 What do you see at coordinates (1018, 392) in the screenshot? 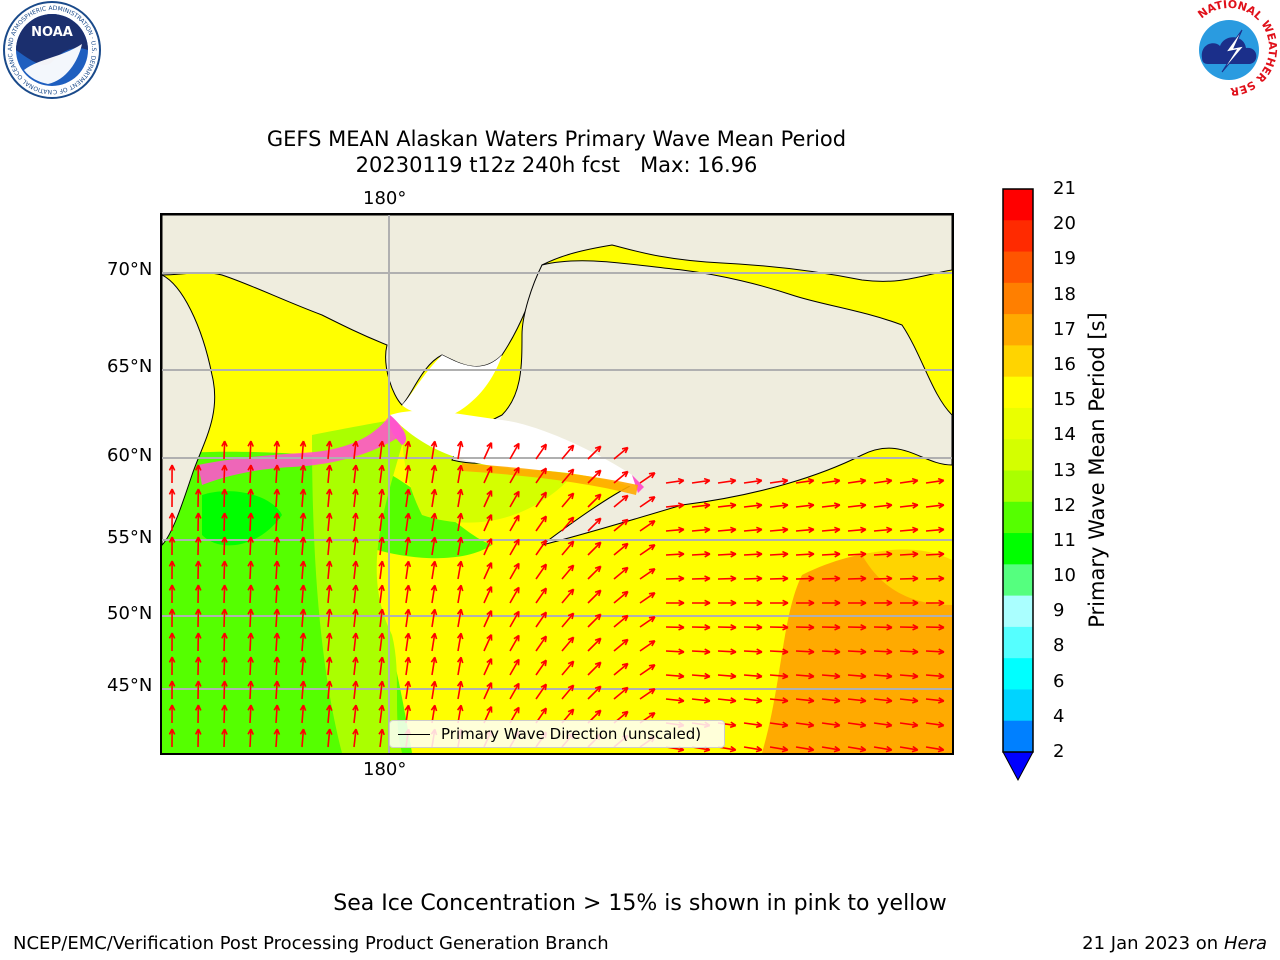
I see `colorbar-cell` at bounding box center [1018, 392].